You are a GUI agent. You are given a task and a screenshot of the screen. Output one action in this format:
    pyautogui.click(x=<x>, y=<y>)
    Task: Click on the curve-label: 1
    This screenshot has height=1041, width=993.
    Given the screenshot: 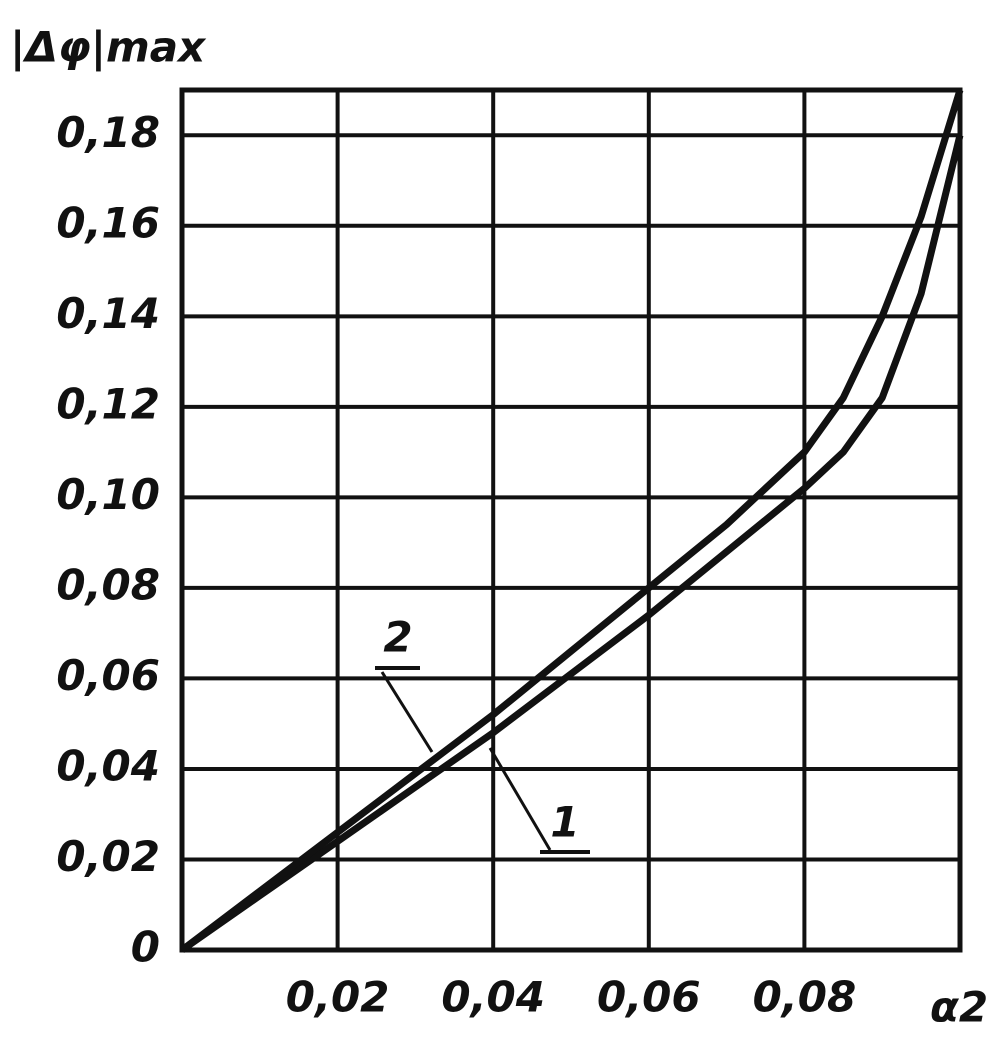 What is the action you would take?
    pyautogui.click(x=564, y=822)
    